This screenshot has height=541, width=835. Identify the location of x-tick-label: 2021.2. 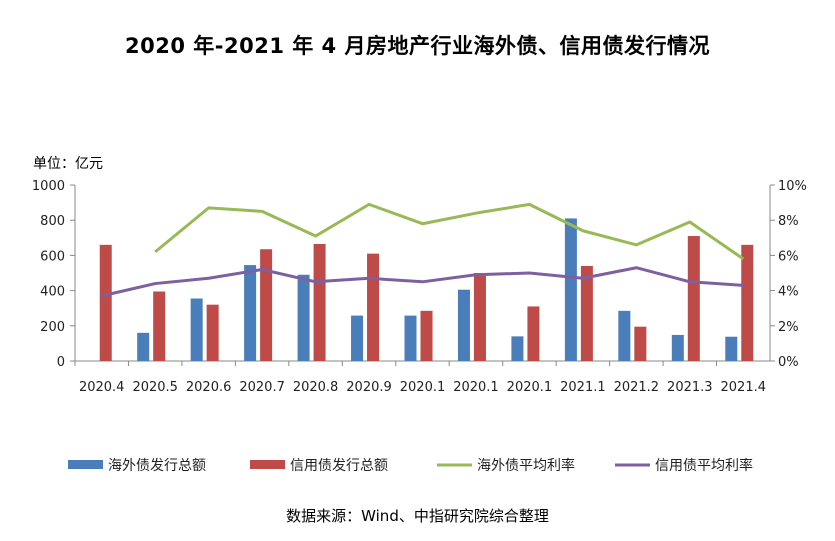
(637, 387).